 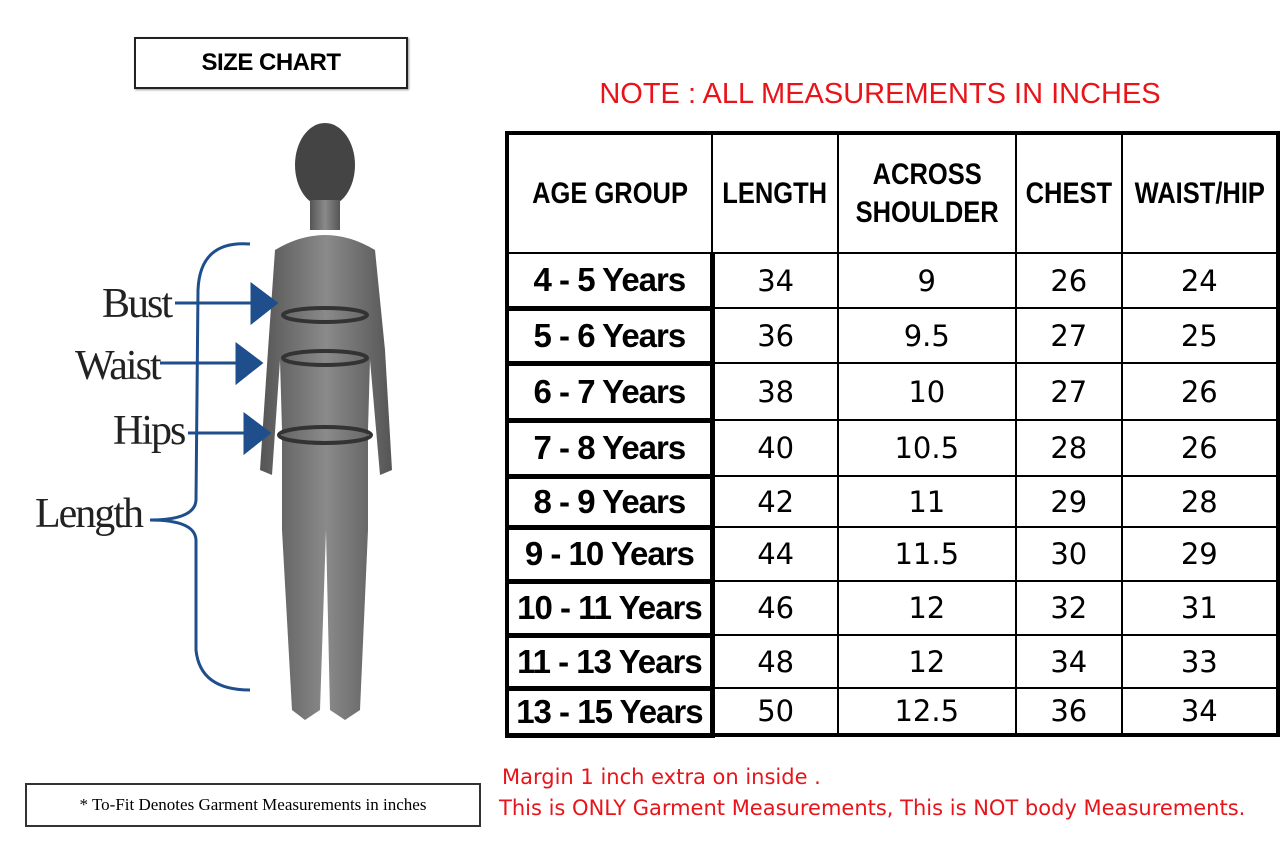 What do you see at coordinates (1068, 661) in the screenshot?
I see `cell-chest: 34` at bounding box center [1068, 661].